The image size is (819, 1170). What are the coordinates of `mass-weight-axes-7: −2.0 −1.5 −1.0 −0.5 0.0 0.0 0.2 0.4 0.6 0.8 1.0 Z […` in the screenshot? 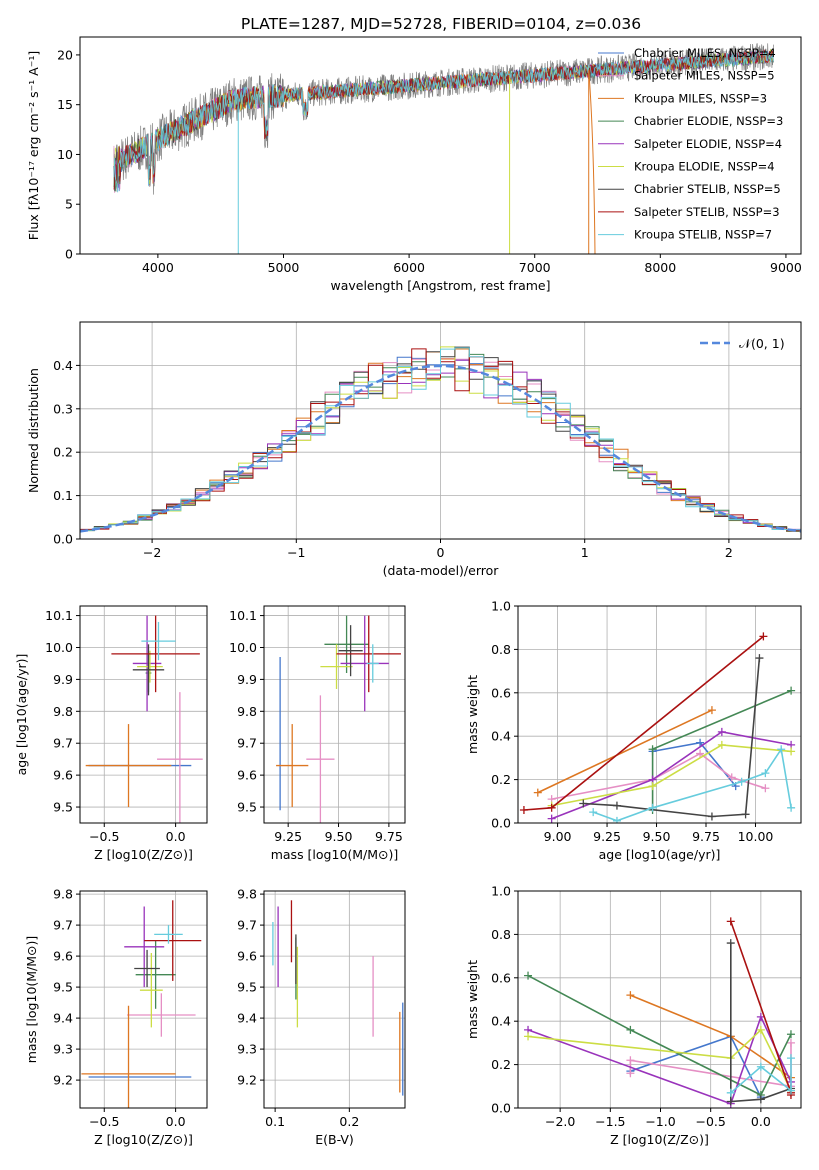 It's located at (633, 1015).